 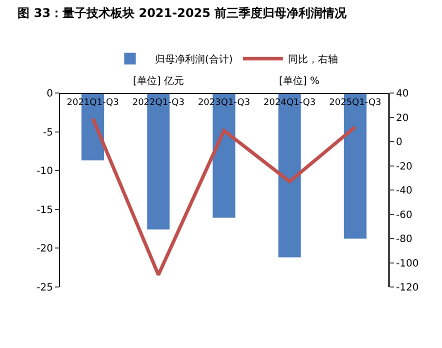 What do you see at coordinates (404, 166) in the screenshot?
I see `y2-tick-label: -20` at bounding box center [404, 166].